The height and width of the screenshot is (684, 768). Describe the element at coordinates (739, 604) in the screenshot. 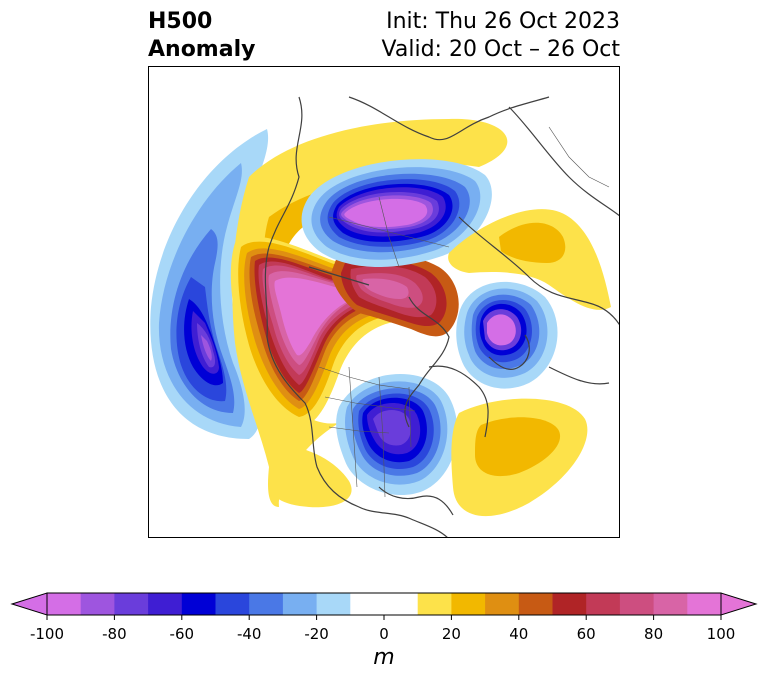

I see `colorbar-extend-high` at that location.